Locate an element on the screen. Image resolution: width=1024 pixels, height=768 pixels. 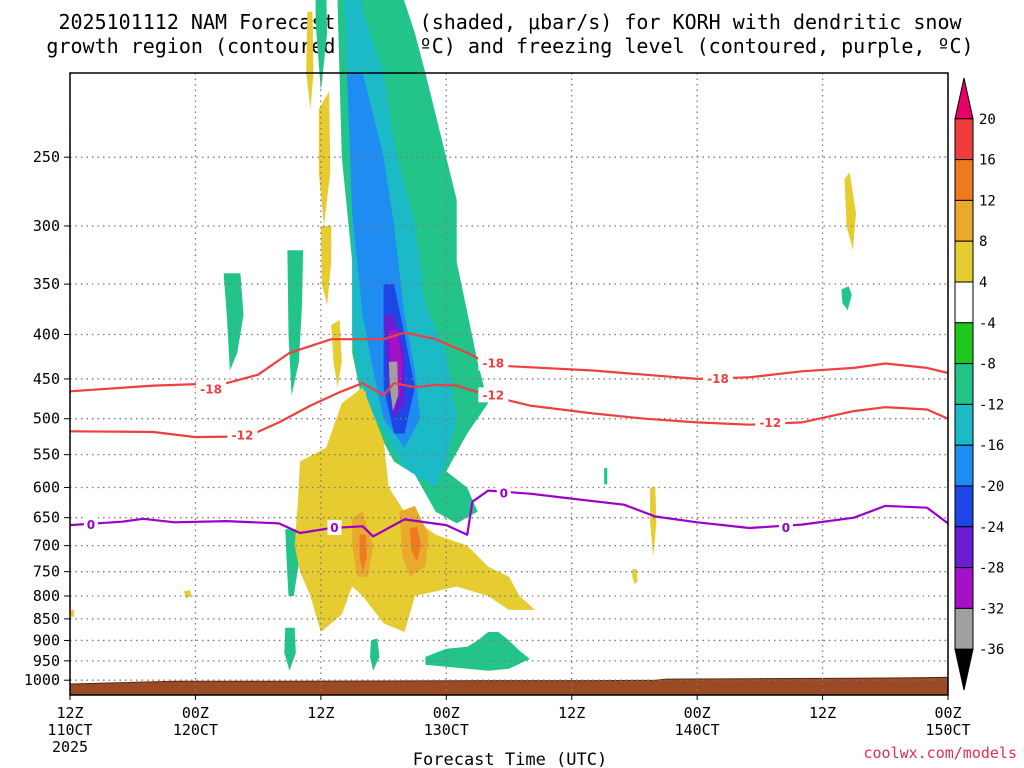
x-tick-label-12-0: 00Z is located at coordinates (195, 713).